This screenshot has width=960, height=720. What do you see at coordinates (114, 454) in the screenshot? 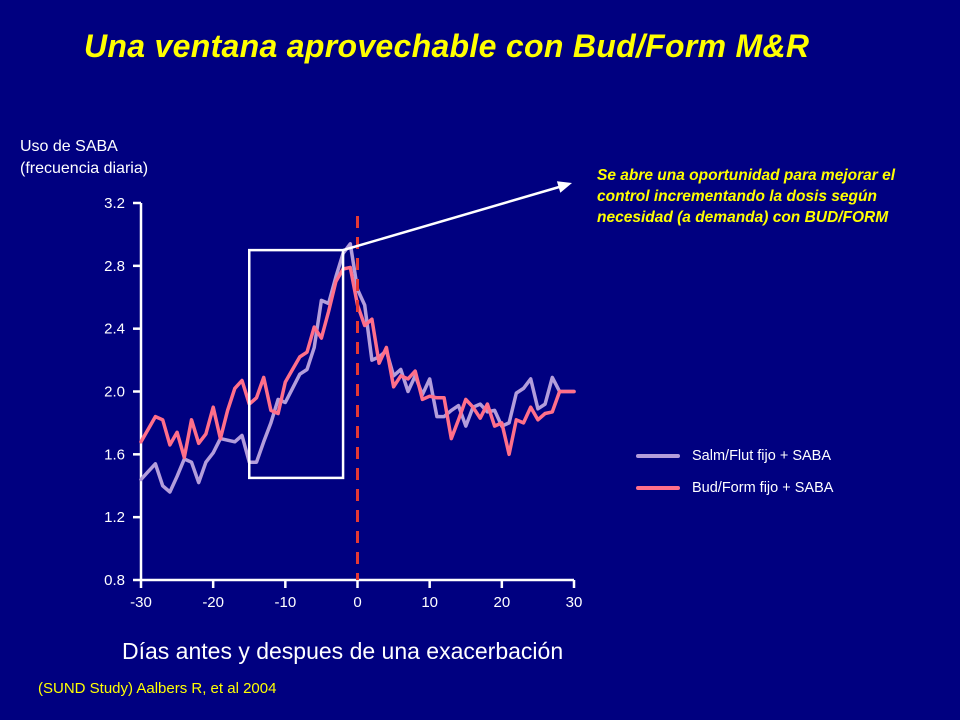
I see `y-tick-label: 1.6` at bounding box center [114, 454].